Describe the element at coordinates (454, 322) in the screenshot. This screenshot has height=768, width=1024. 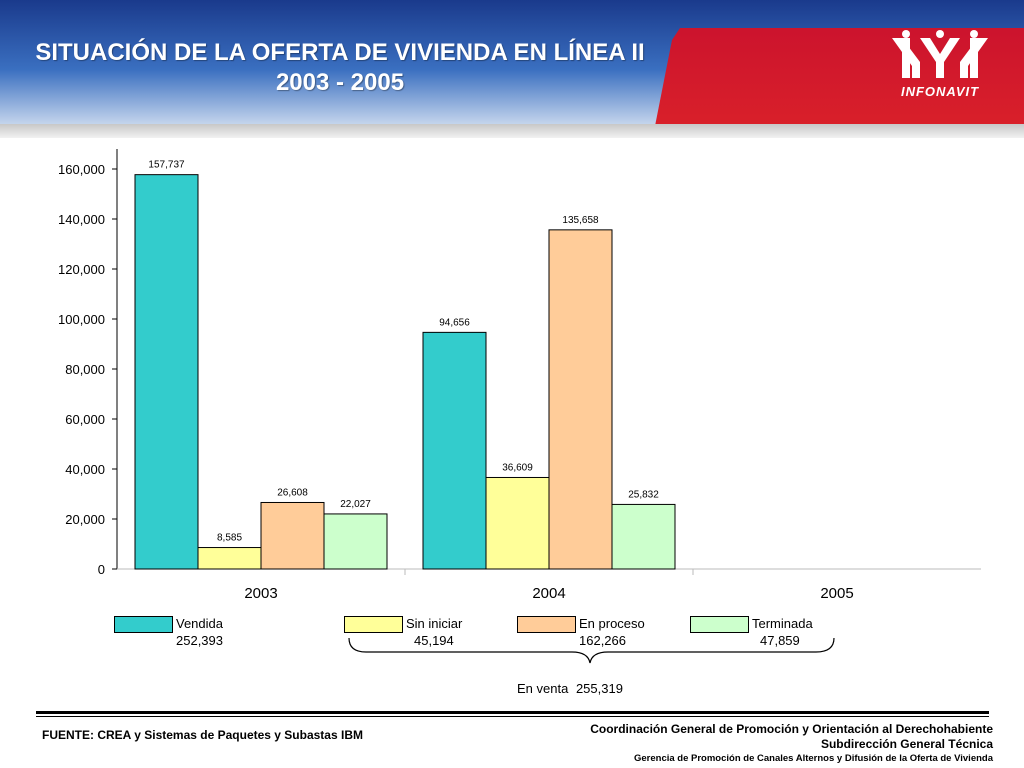
I see `data-label: 94,656` at that location.